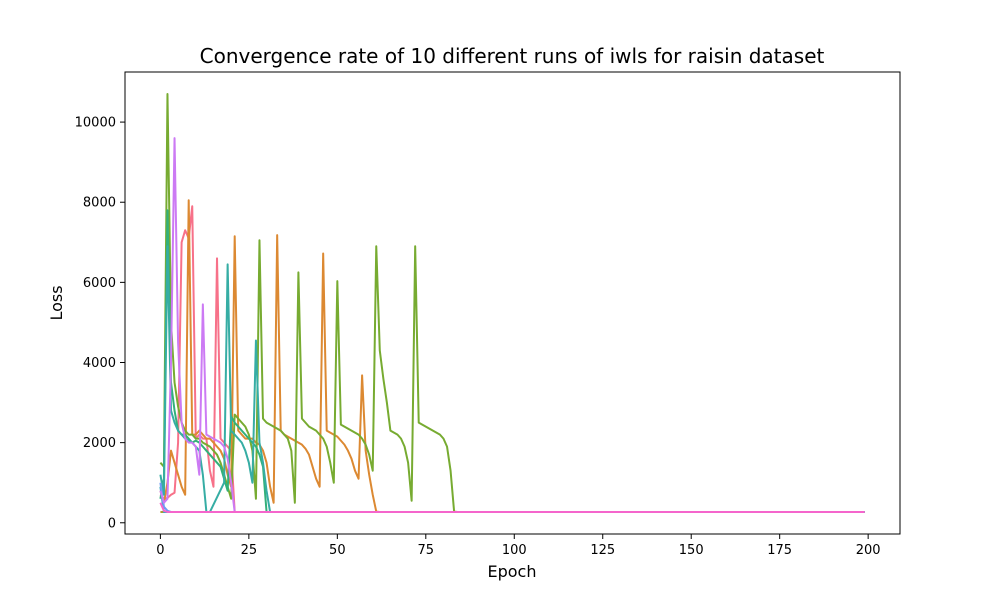 This screenshot has height=600, width=1000. Describe the element at coordinates (426, 550) in the screenshot. I see `x-tick-label: 75` at that location.